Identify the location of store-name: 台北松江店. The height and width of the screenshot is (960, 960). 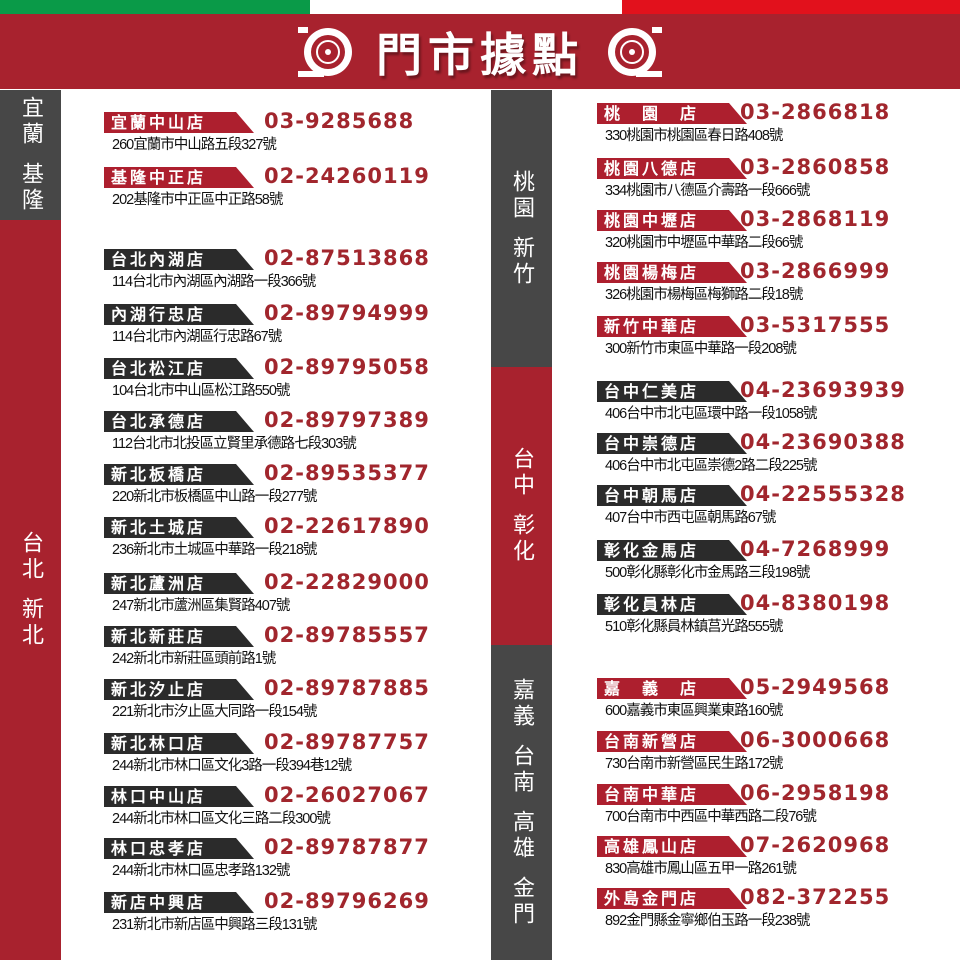
(179, 368).